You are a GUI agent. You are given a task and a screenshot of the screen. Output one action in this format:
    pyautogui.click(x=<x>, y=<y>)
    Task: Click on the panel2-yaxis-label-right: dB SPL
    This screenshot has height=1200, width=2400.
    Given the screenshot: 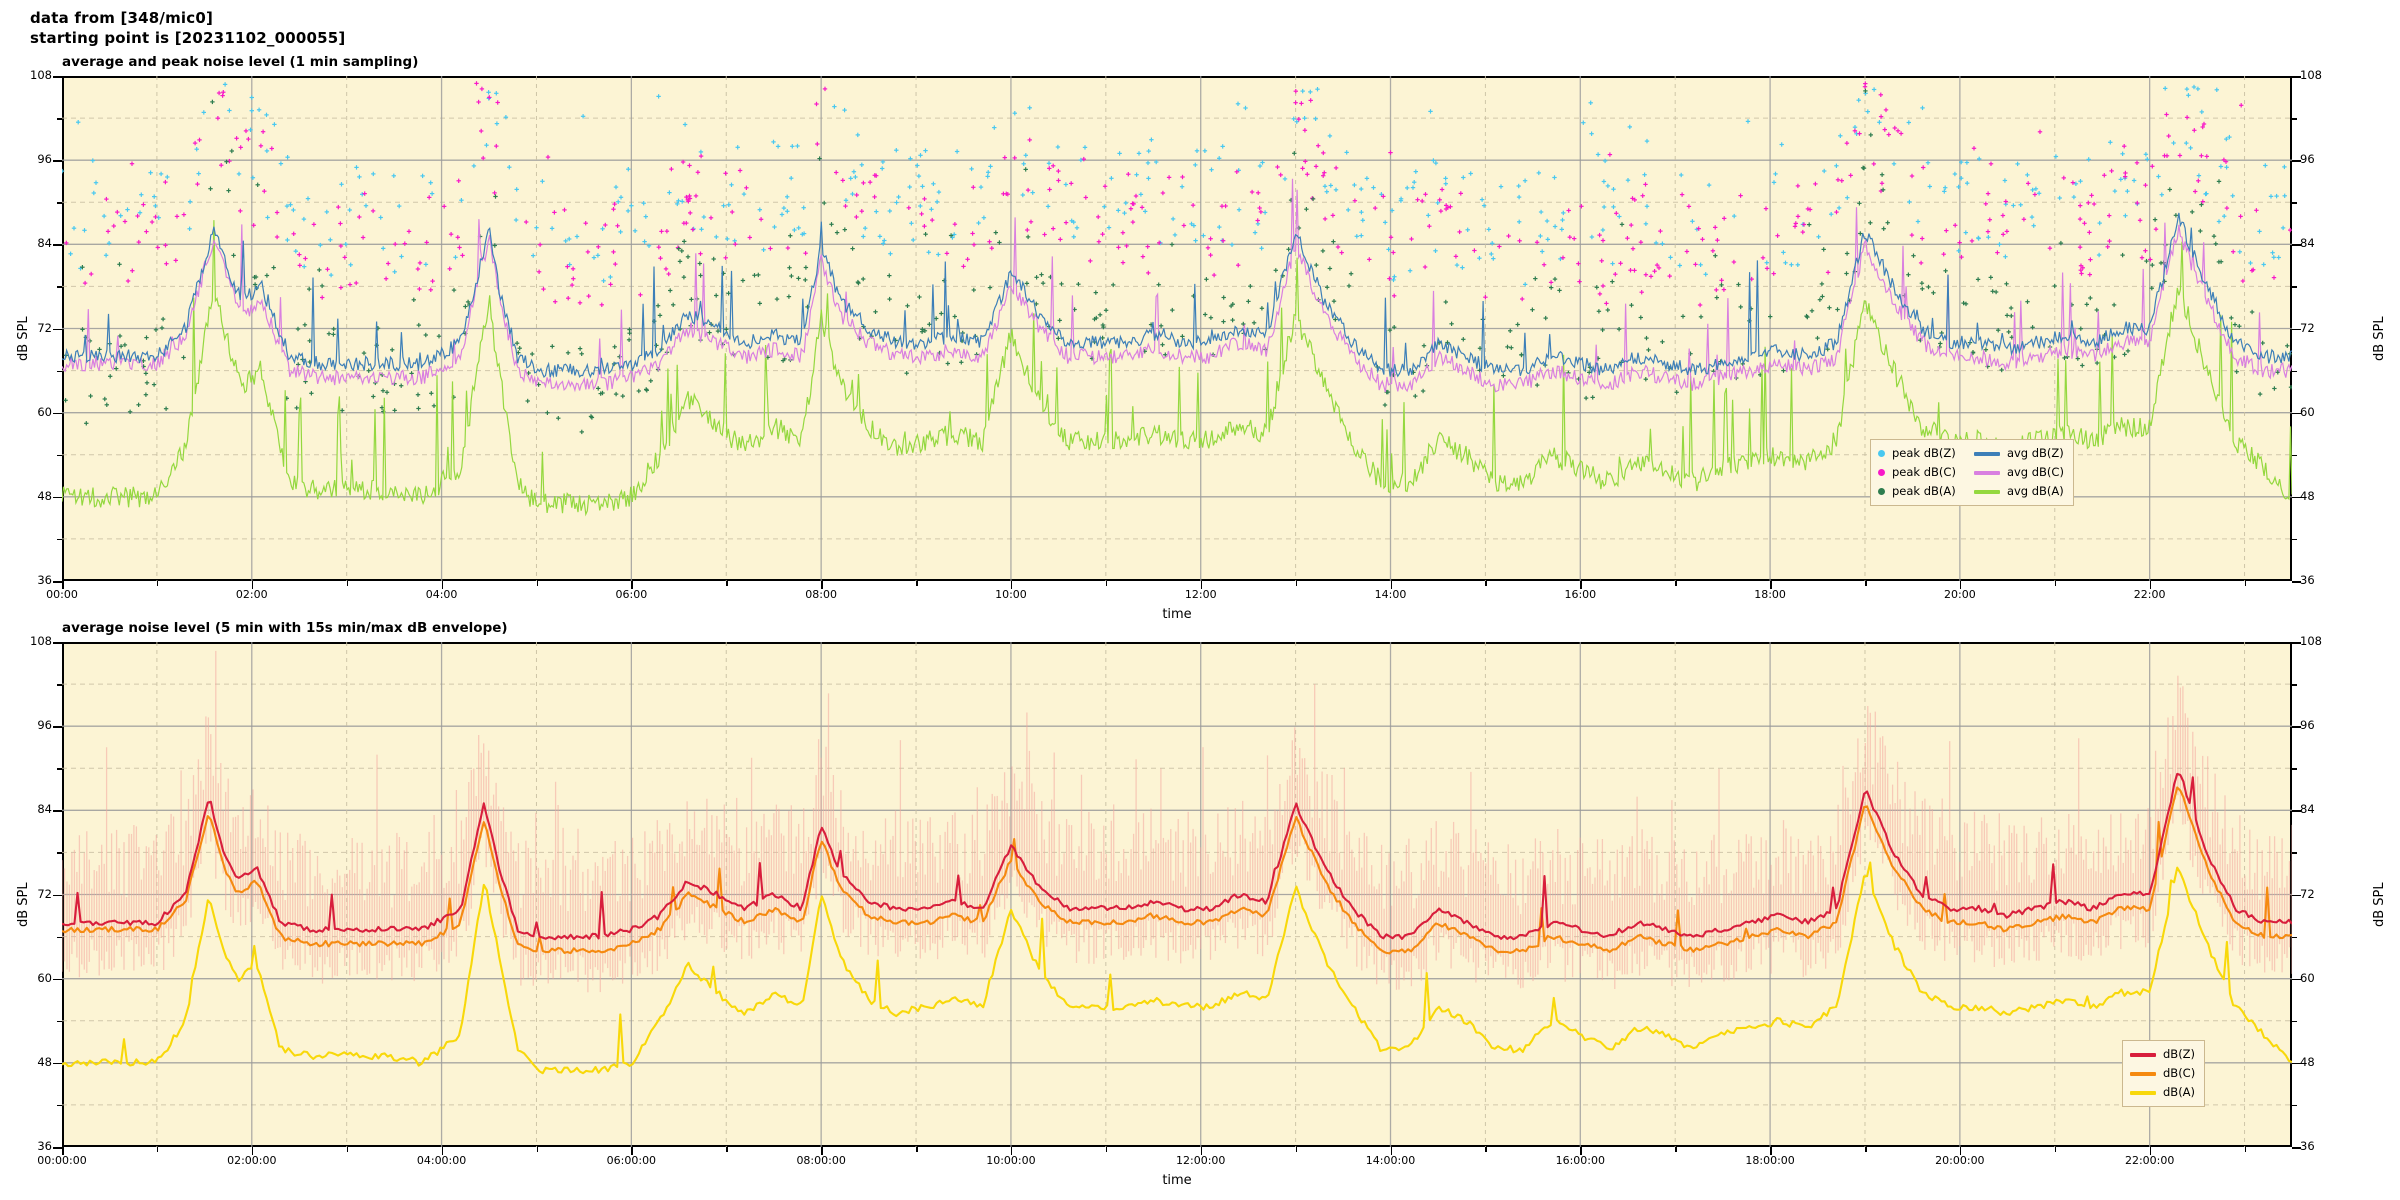 What is the action you would take?
    pyautogui.click(x=2379, y=904)
    